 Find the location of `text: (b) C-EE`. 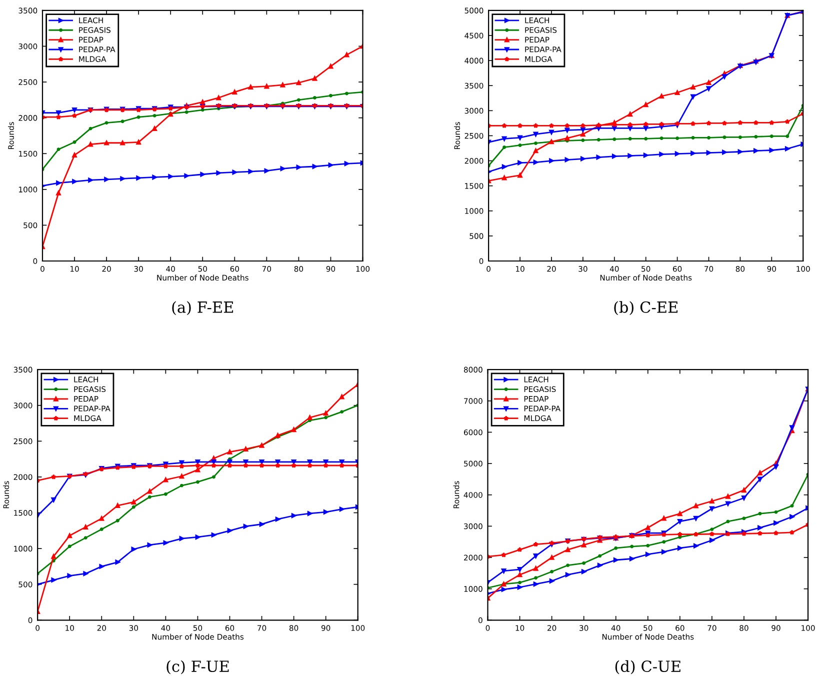

text: (b) C-EE is located at coordinates (646, 308).